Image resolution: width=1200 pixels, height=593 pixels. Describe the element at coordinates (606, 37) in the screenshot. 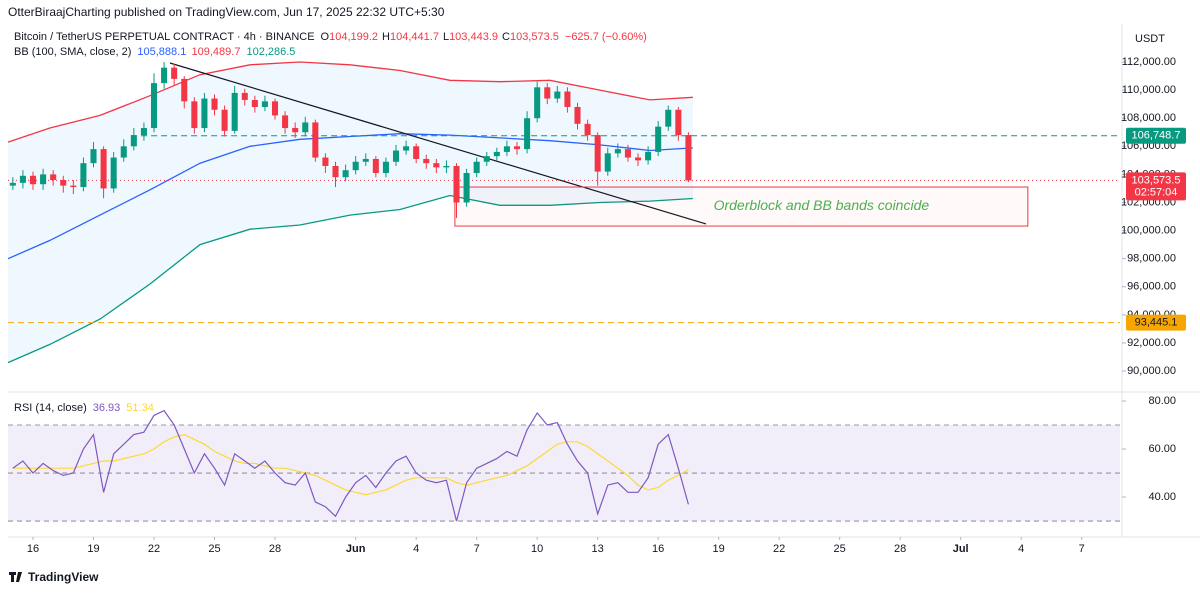

I see `change-value: −625.7 (−0.60%)` at that location.